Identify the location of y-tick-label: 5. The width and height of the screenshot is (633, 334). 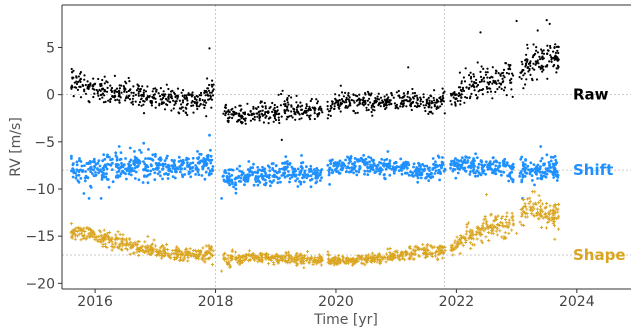
(50, 48).